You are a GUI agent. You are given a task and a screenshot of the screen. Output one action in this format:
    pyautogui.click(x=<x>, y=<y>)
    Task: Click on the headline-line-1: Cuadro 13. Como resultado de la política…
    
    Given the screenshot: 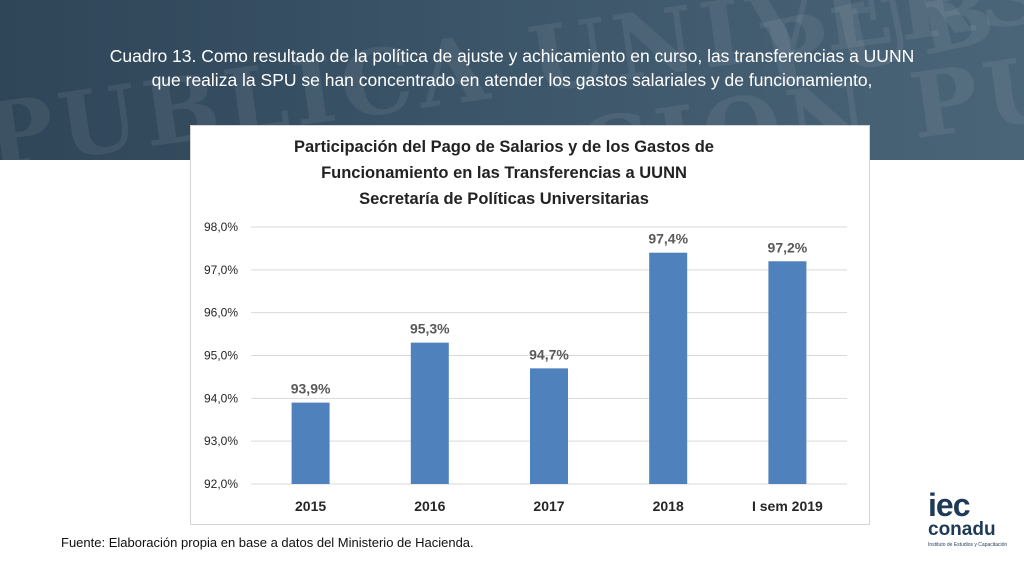 What is the action you would take?
    pyautogui.click(x=512, y=56)
    